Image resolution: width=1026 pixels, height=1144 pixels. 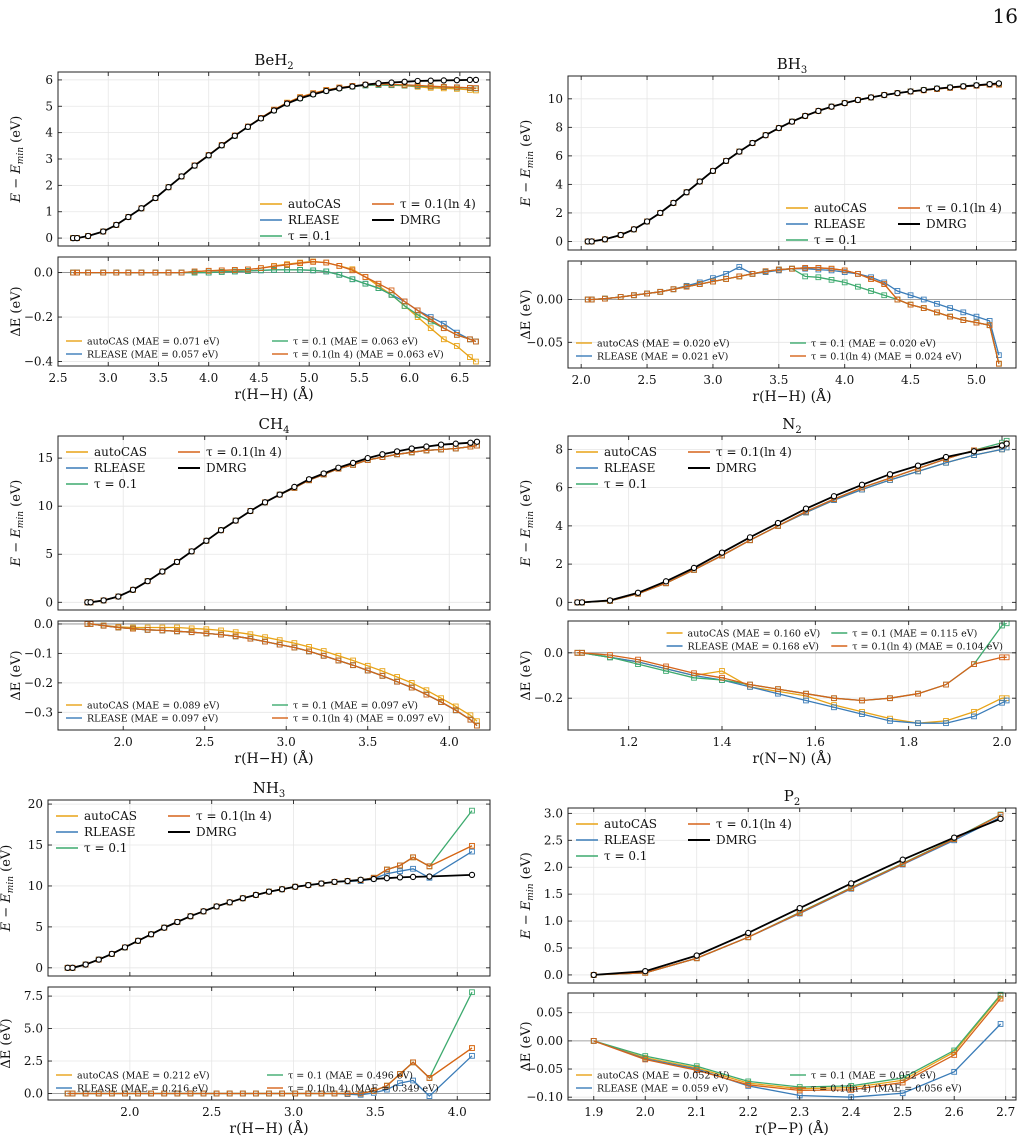 I want to click on y-tick-label: 4, so click(x=559, y=526).